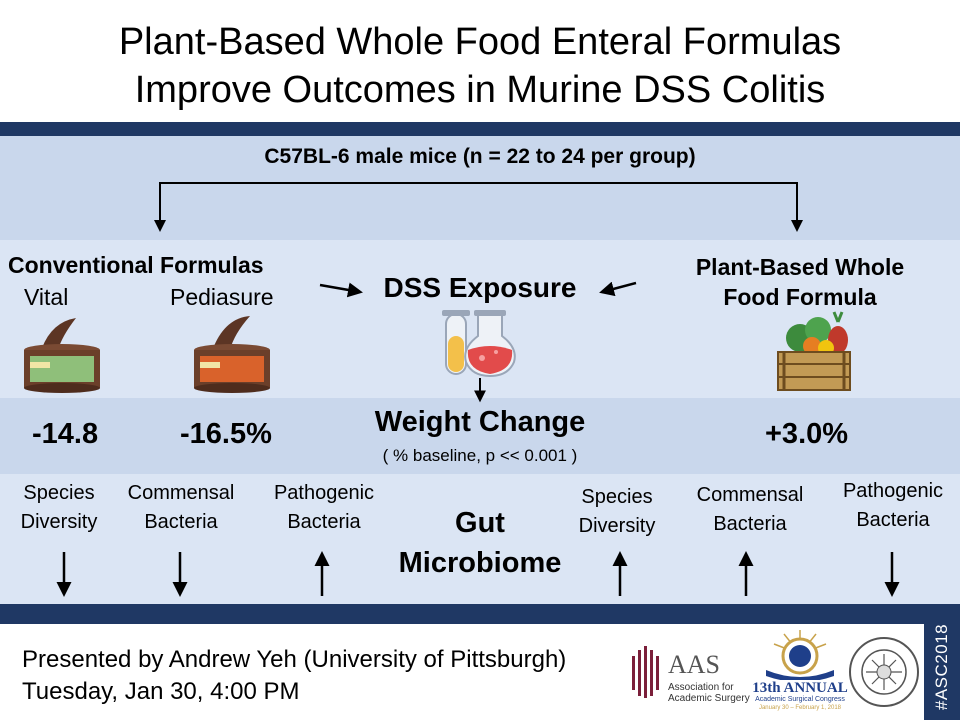 The width and height of the screenshot is (960, 721). What do you see at coordinates (480, 614) in the screenshot?
I see `bottom-divider-bar` at bounding box center [480, 614].